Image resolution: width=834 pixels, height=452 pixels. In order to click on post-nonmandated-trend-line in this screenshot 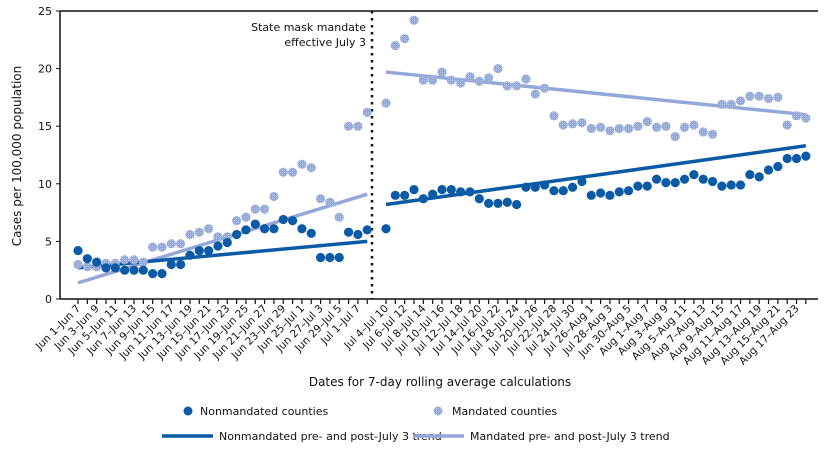, I will do `click(596, 175)`.